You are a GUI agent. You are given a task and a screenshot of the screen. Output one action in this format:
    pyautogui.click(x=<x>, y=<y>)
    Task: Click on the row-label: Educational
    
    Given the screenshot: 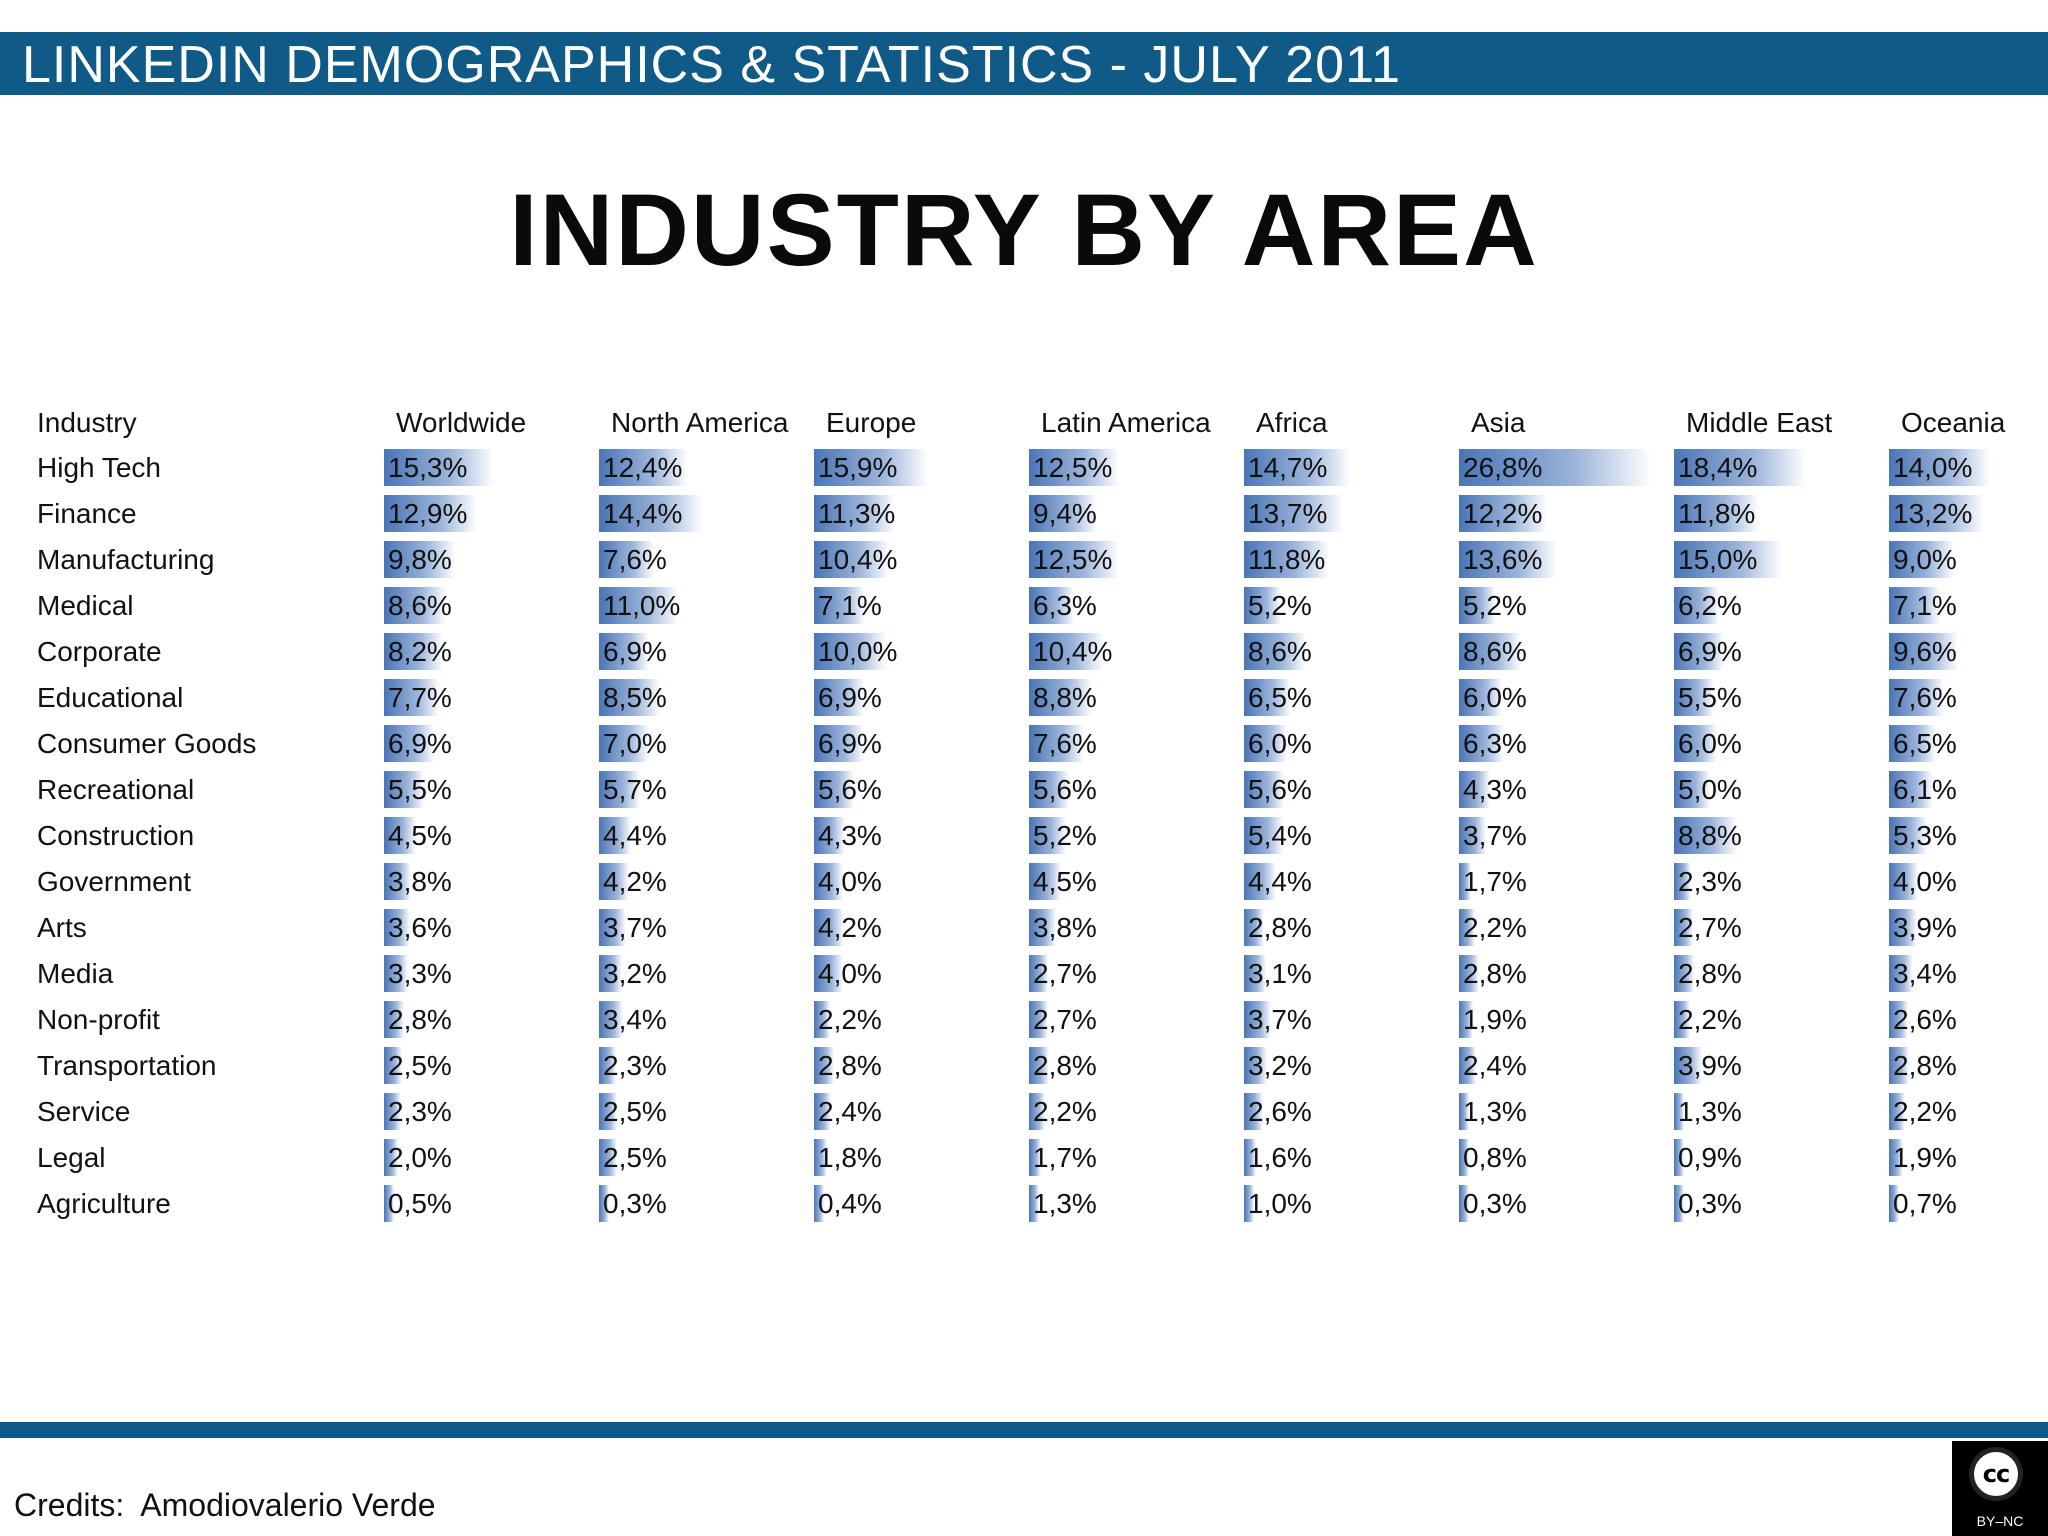 What is the action you would take?
    pyautogui.click(x=110, y=697)
    